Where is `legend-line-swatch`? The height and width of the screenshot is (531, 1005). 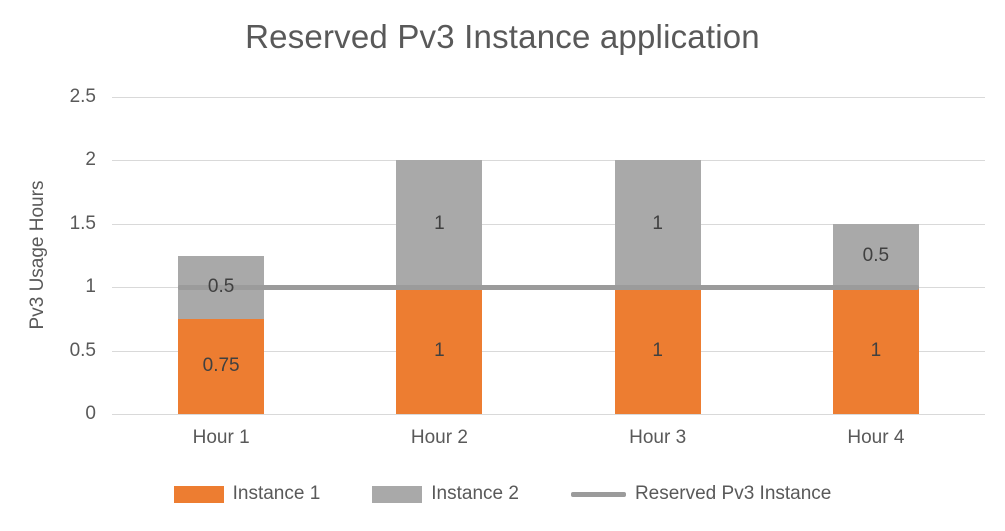 legend-line-swatch is located at coordinates (598, 494).